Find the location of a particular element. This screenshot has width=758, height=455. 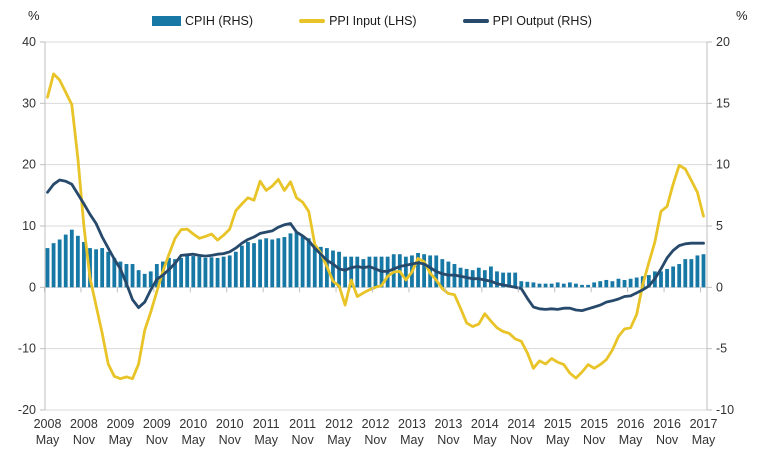

right-axis-unit-label: % is located at coordinates (742, 15).